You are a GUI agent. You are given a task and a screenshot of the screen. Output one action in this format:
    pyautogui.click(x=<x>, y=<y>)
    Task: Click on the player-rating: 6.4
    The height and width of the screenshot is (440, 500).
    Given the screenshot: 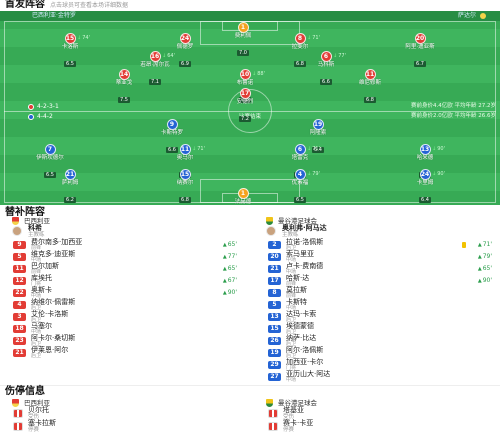 What is the action you would take?
    pyautogui.click(x=425, y=199)
    